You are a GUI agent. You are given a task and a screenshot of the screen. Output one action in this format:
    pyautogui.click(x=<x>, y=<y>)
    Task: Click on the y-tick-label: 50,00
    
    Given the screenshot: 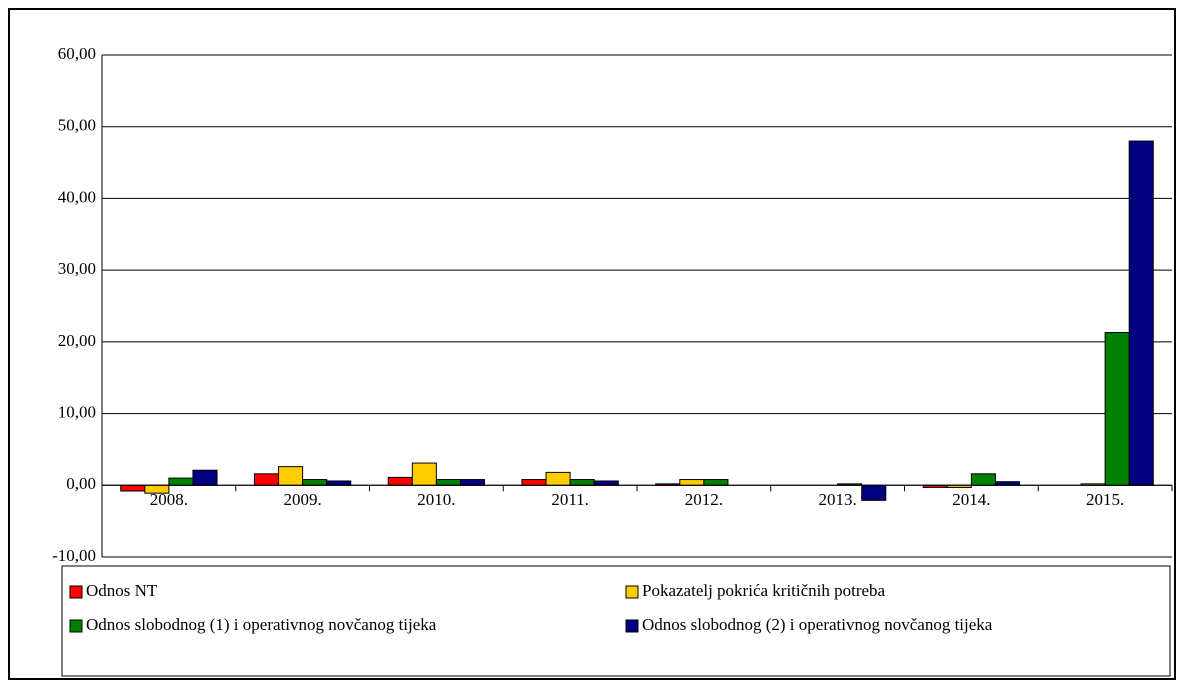 What is the action you would take?
    pyautogui.click(x=77, y=125)
    